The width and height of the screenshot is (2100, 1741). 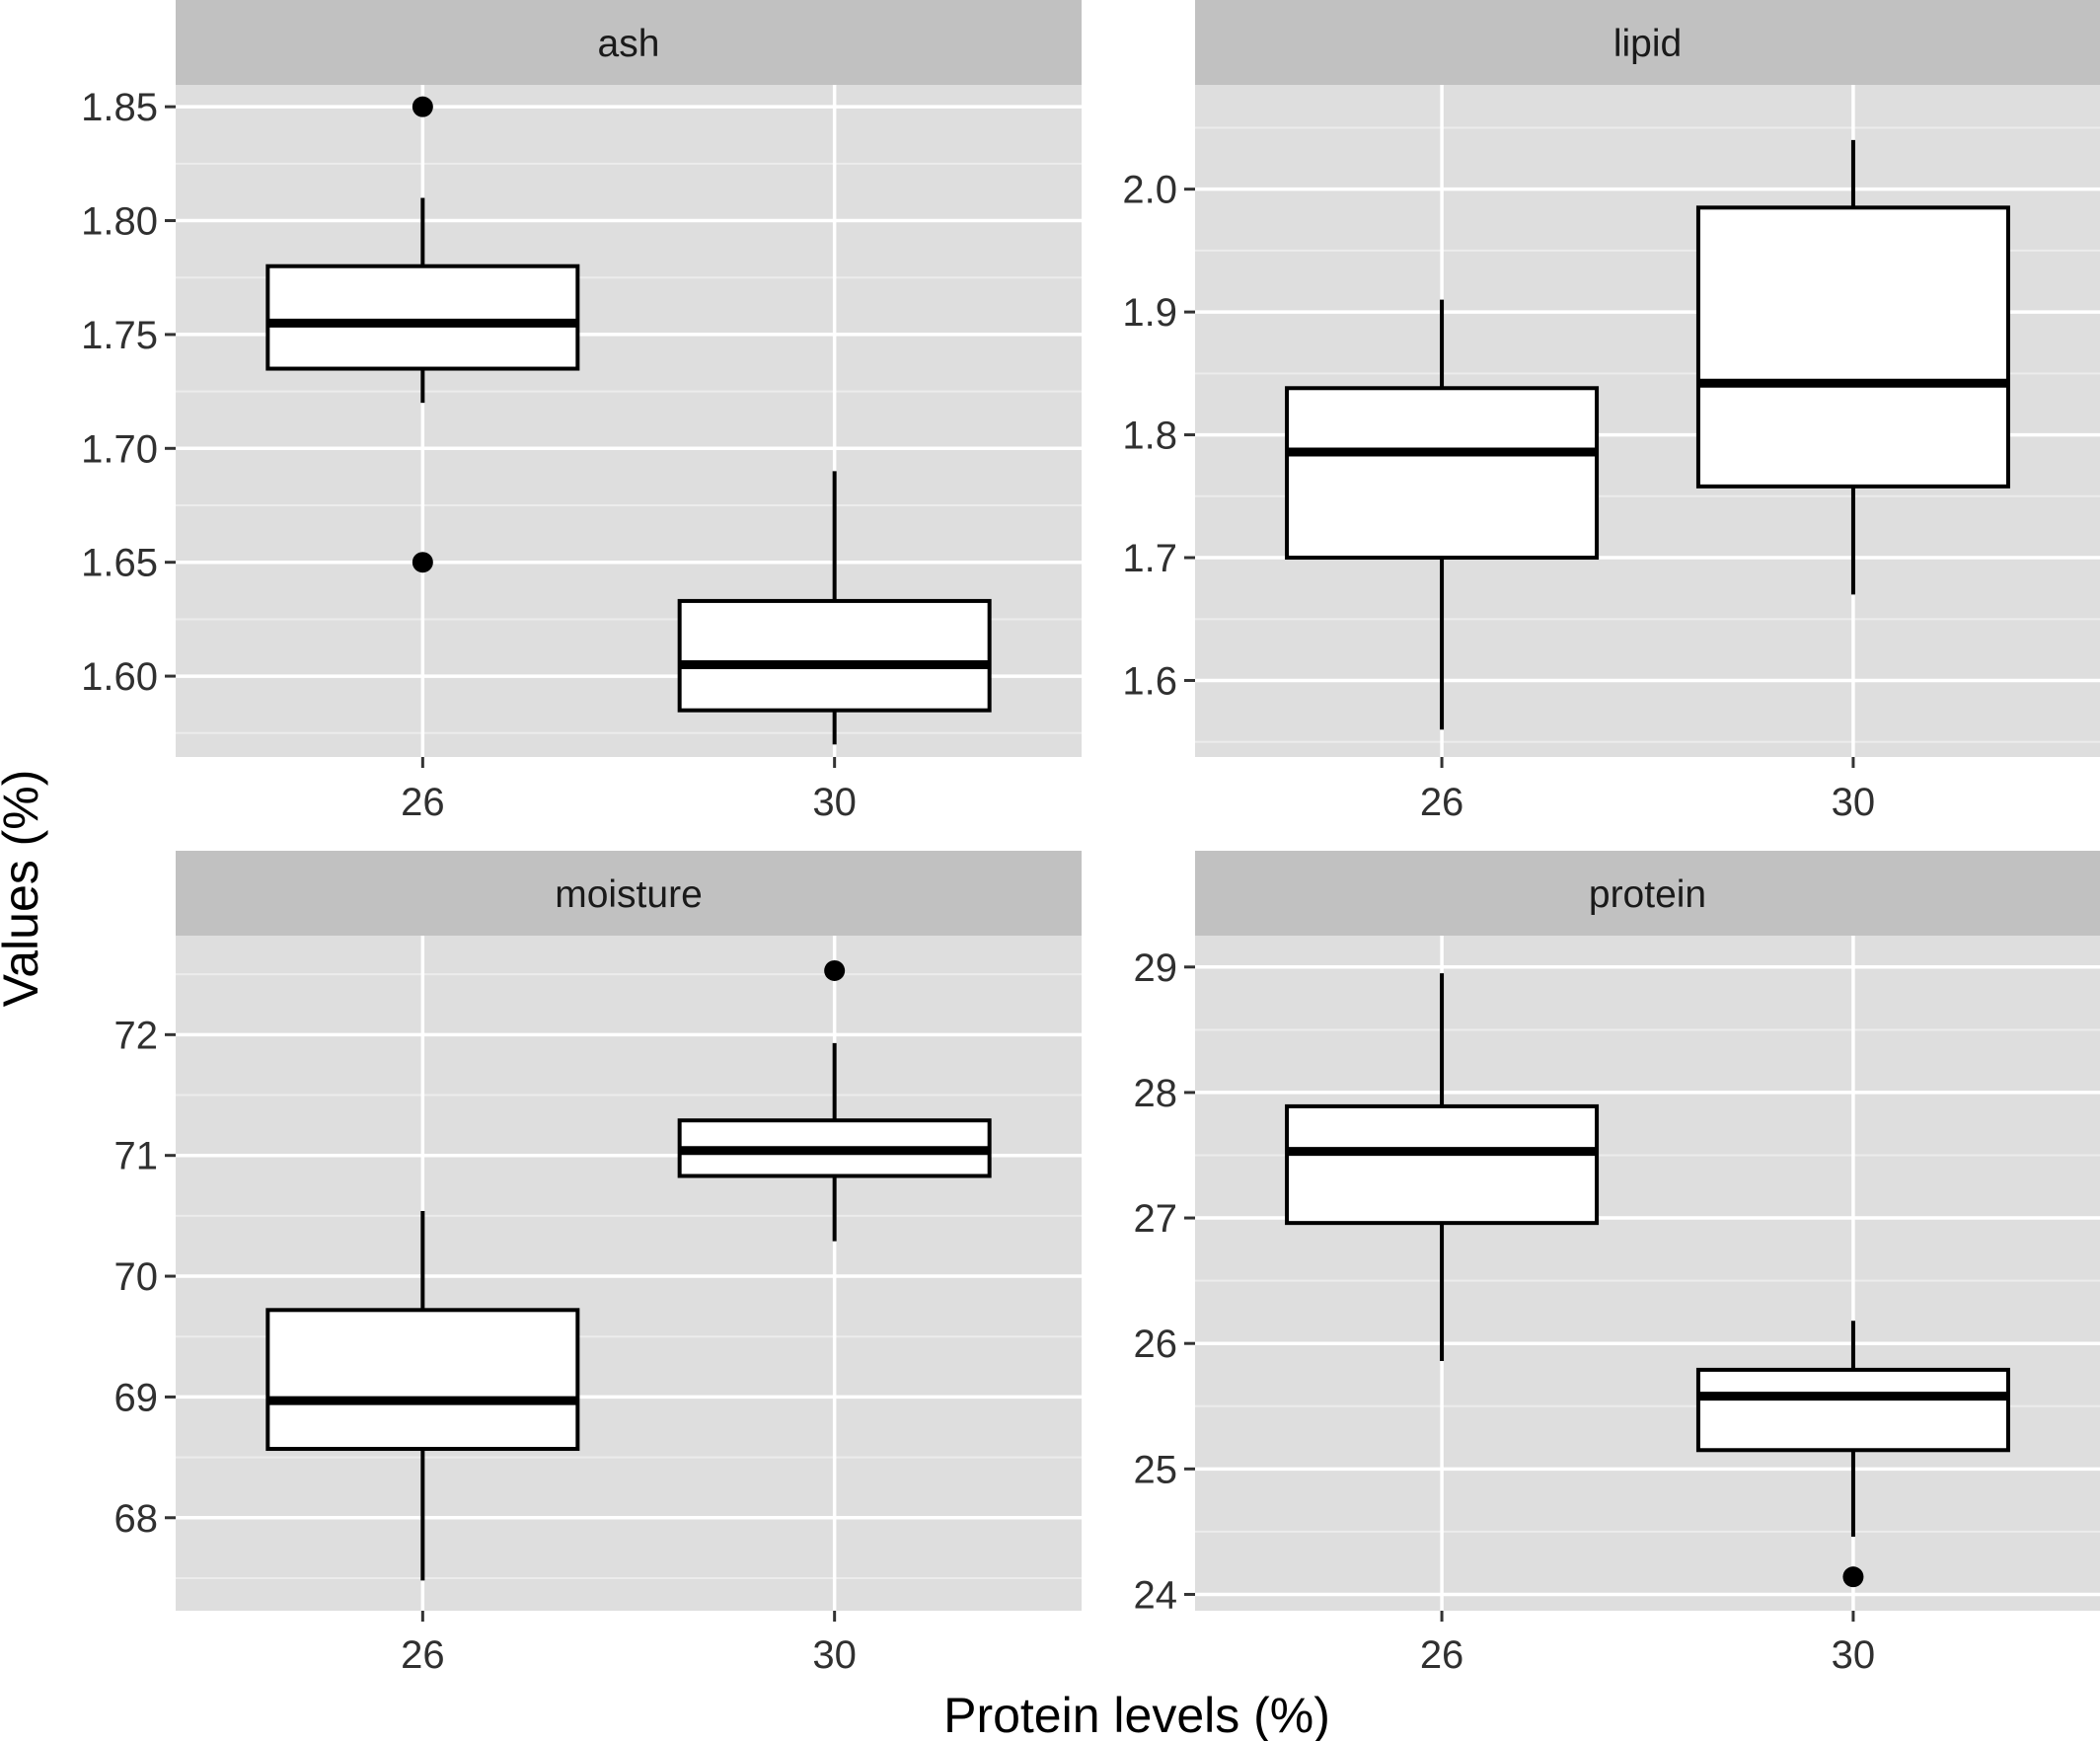 What do you see at coordinates (137, 1397) in the screenshot?
I see `y-tick-label: 69` at bounding box center [137, 1397].